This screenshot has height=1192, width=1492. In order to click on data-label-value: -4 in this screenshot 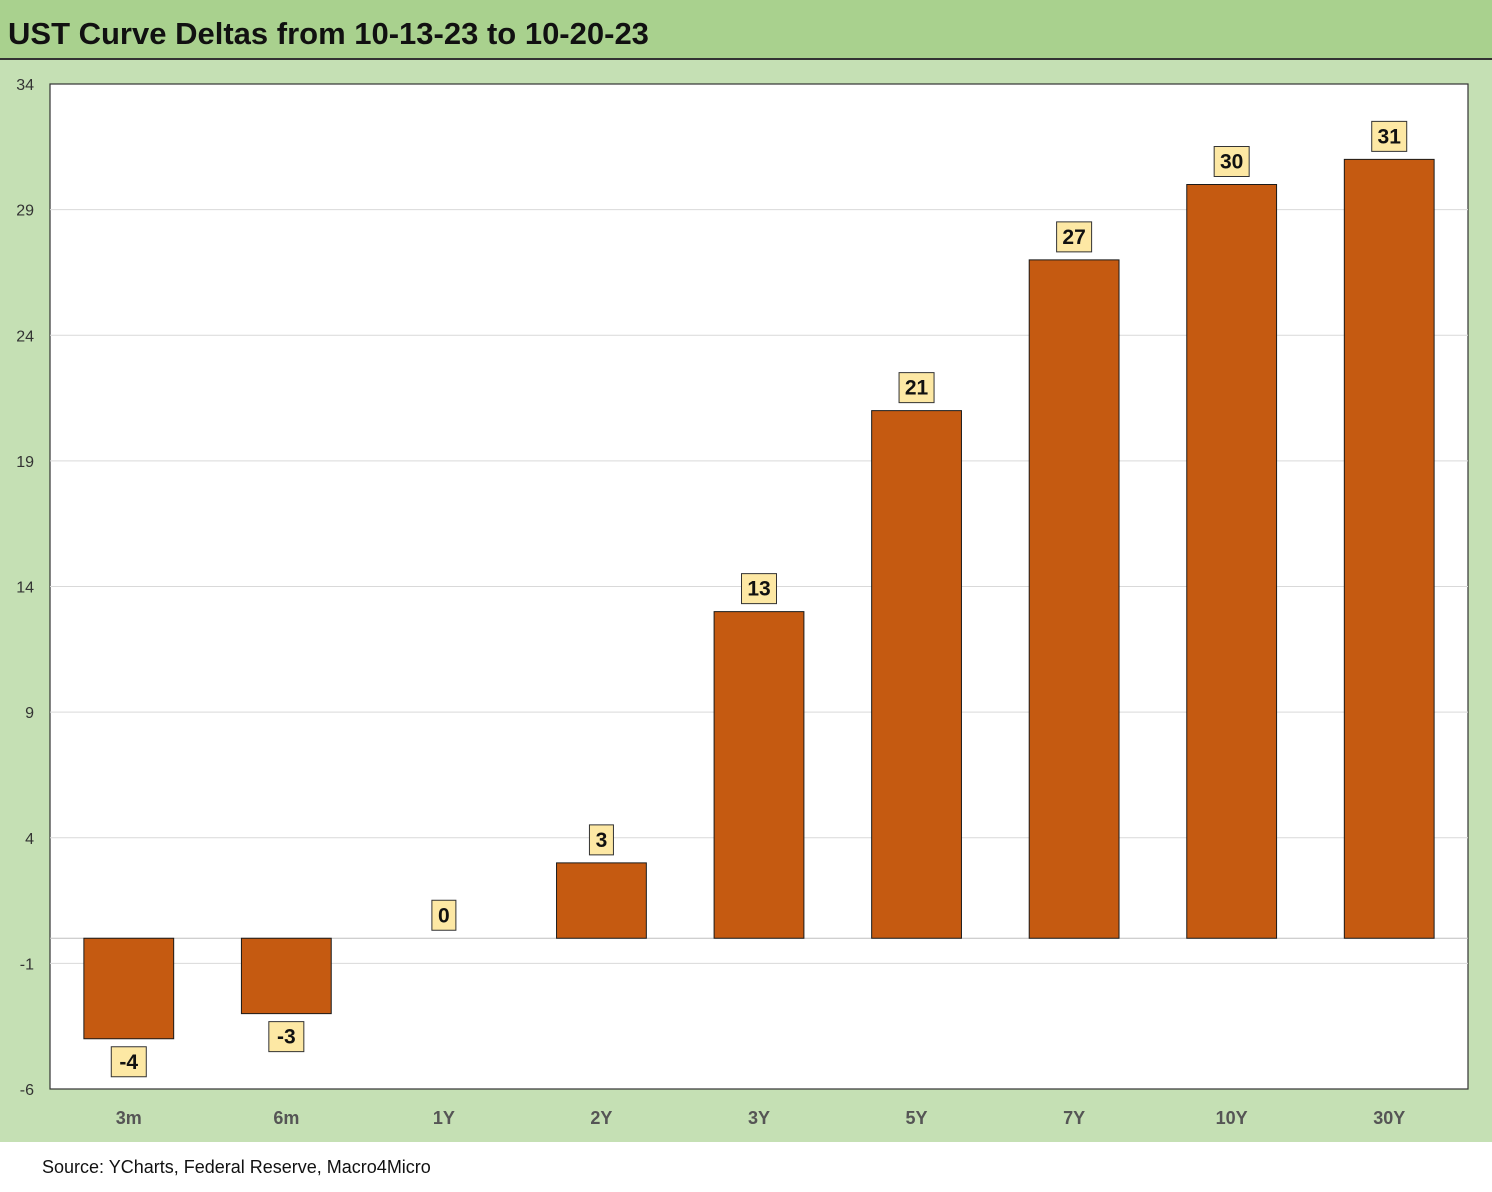, I will do `click(128, 1062)`.